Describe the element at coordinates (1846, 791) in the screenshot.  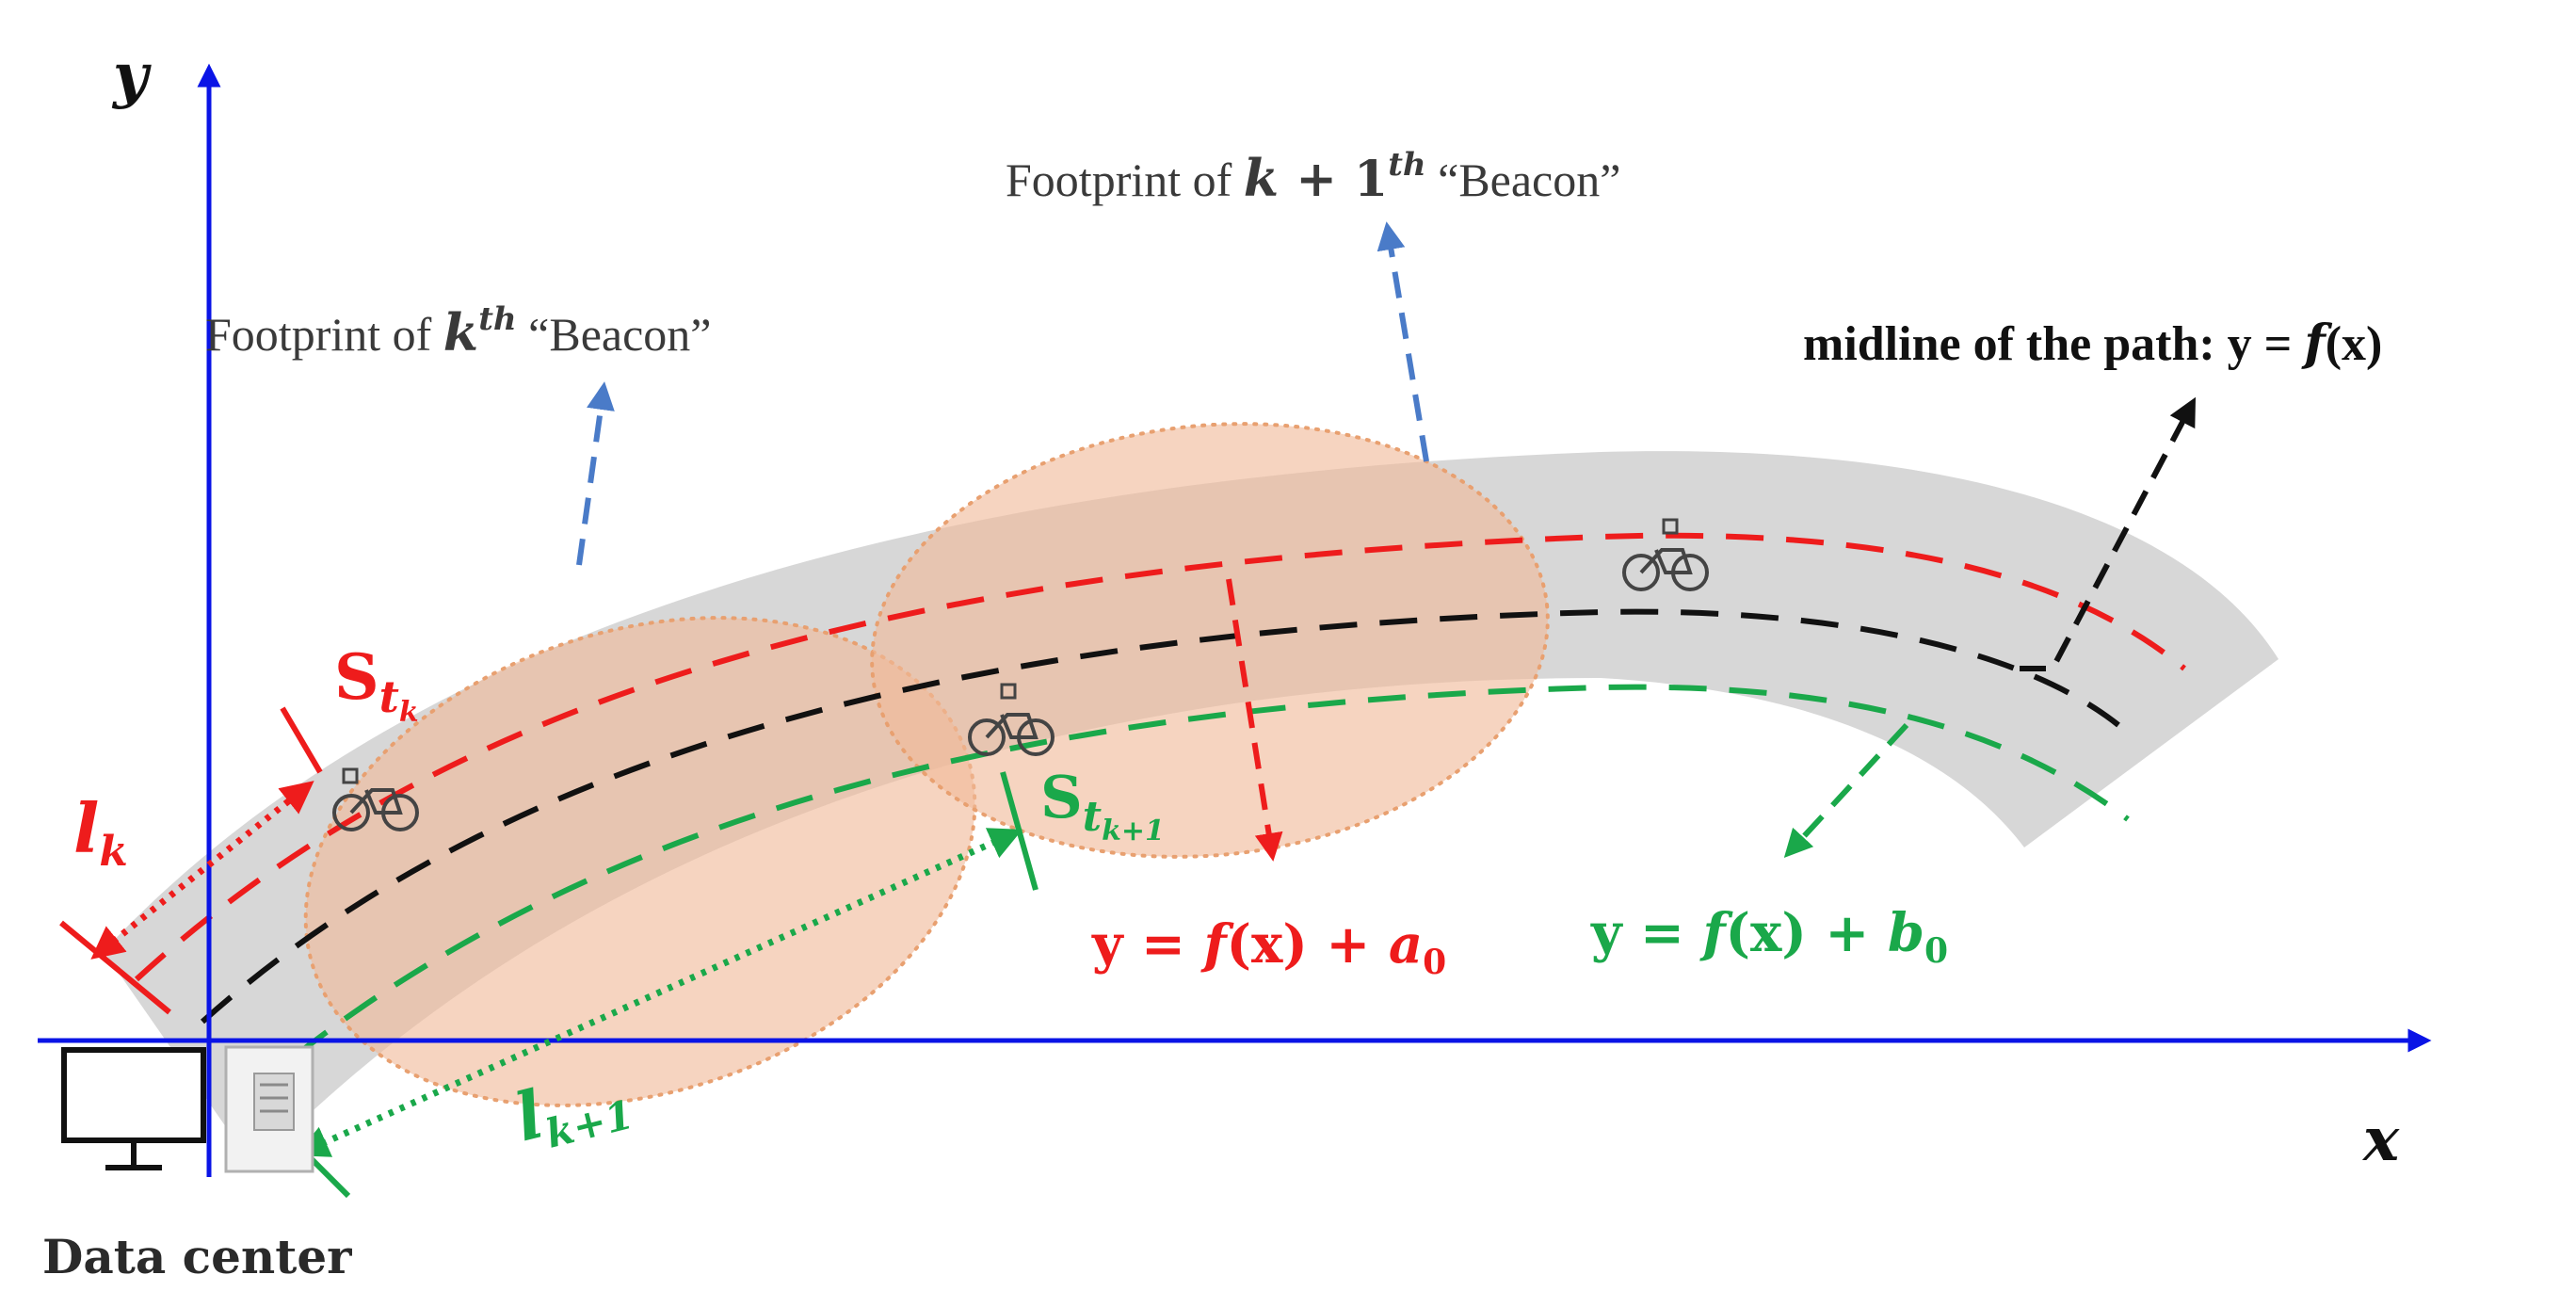
I see `eq-green-arrow` at that location.